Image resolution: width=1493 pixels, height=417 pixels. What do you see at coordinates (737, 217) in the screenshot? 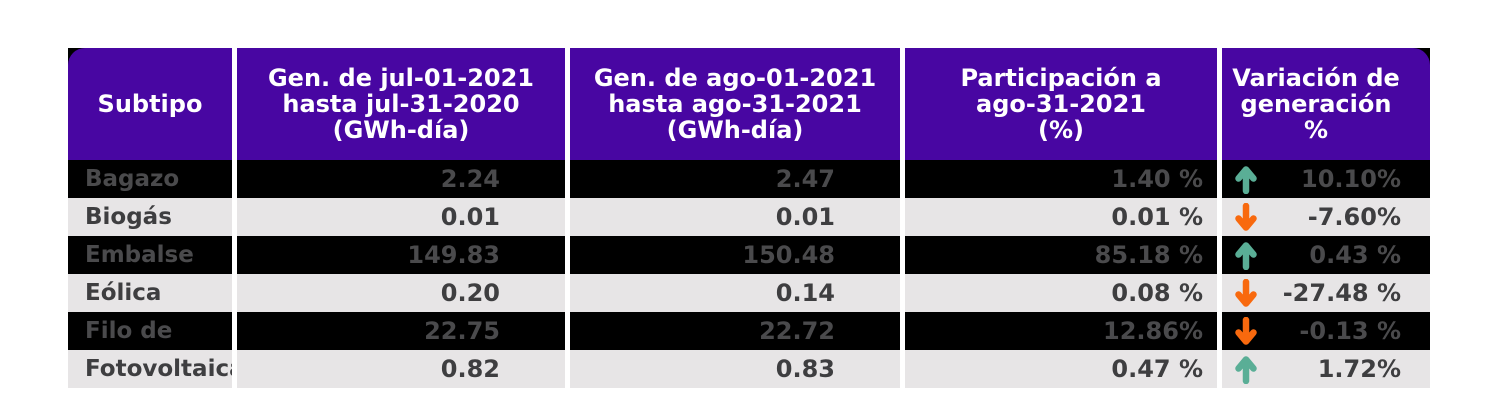
I see `gen-ago-cell: 0.01` at bounding box center [737, 217].